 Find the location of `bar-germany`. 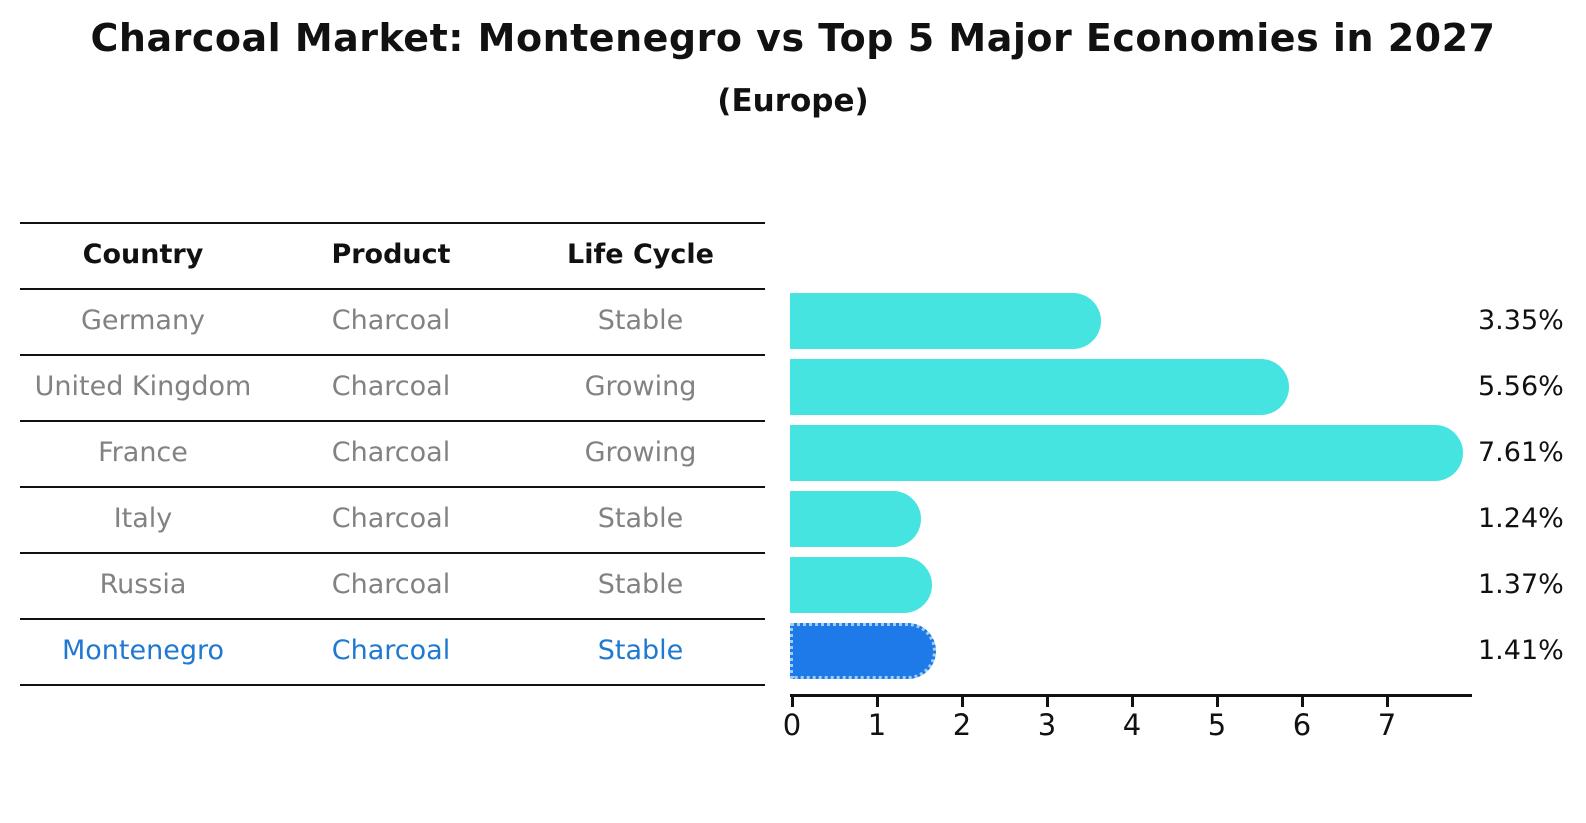

bar-germany is located at coordinates (945, 321).